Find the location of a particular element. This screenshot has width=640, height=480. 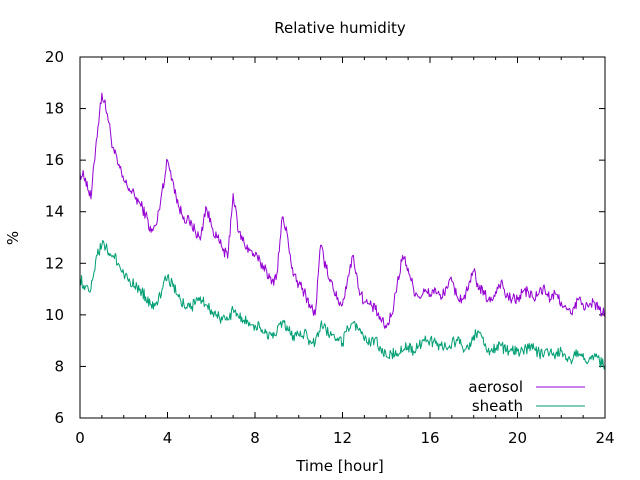

y-tick-label: 8 is located at coordinates (59, 366).